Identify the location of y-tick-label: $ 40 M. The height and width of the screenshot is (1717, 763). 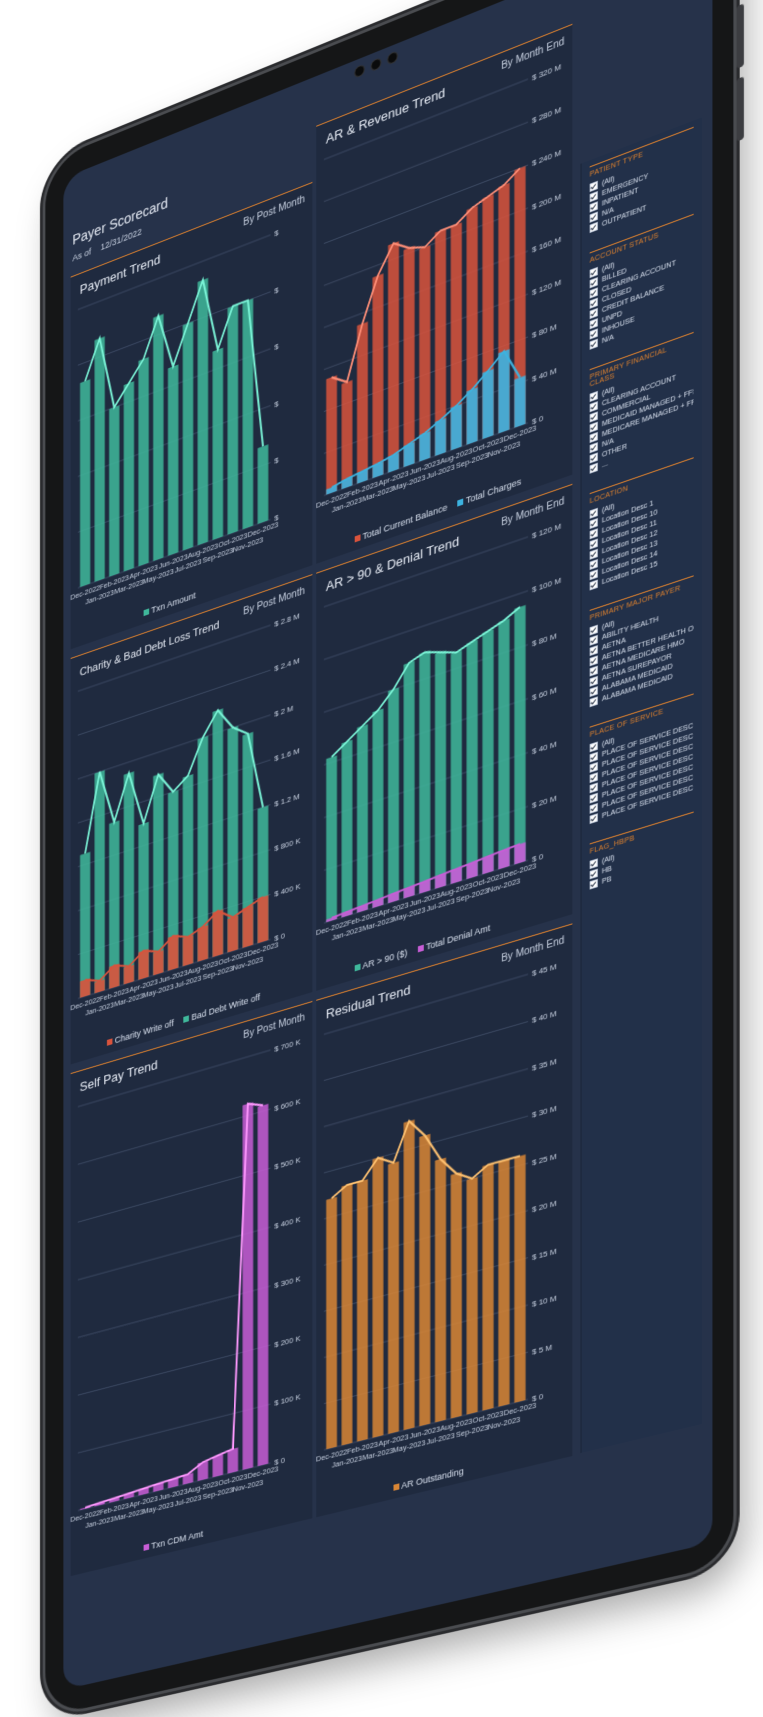
(544, 747).